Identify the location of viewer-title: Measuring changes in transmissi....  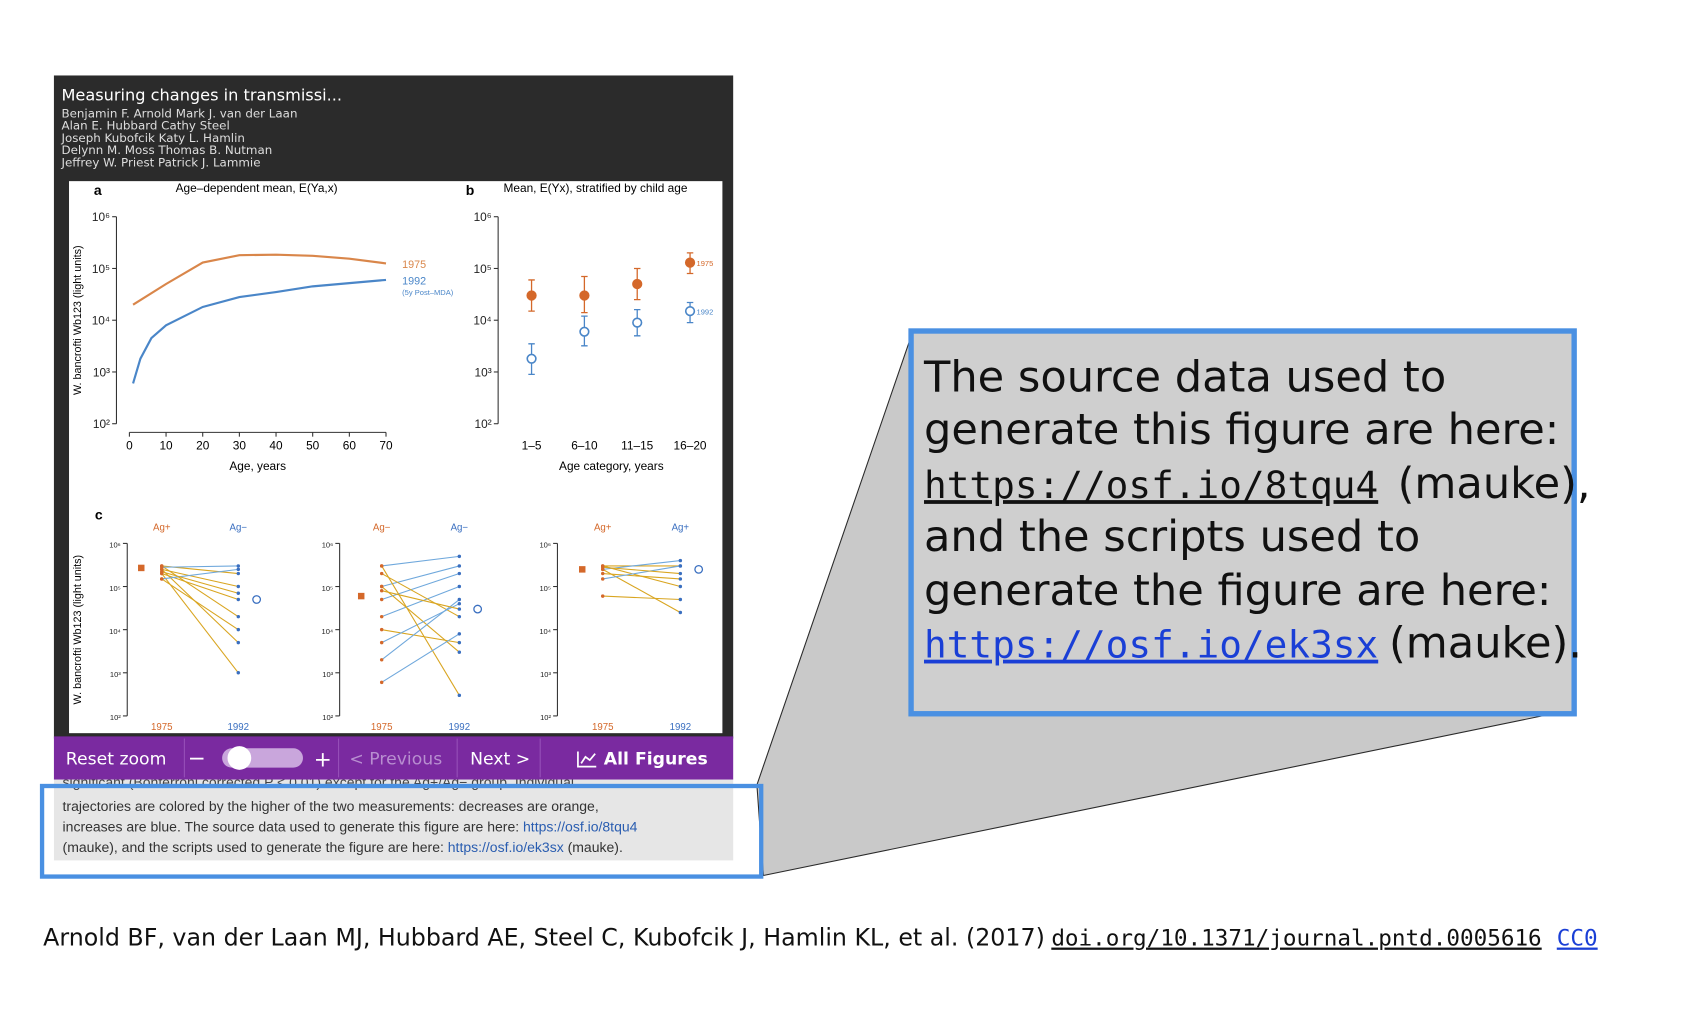
(201, 94).